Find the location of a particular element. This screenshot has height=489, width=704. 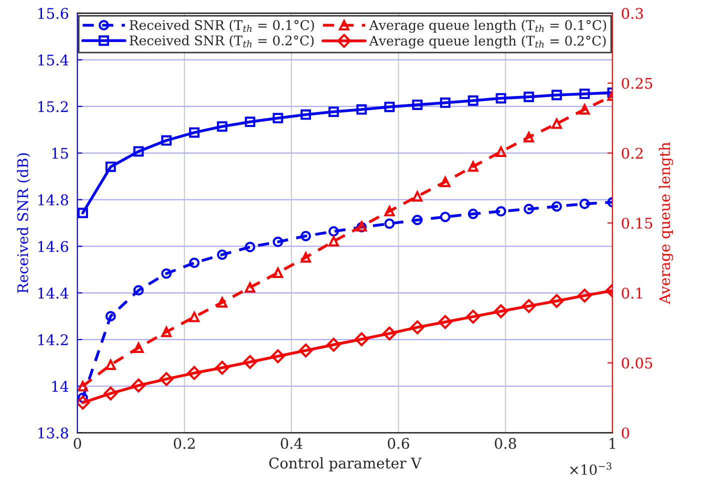

y-axis-title: Received SNR (dB) is located at coordinates (23, 223).